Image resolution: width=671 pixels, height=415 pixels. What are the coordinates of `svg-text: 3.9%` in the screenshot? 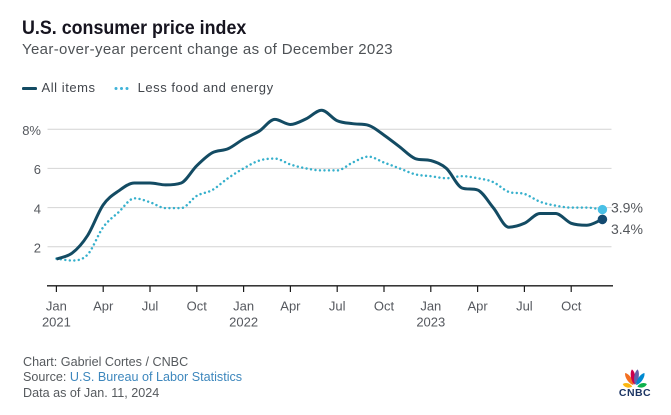 It's located at (627, 208).